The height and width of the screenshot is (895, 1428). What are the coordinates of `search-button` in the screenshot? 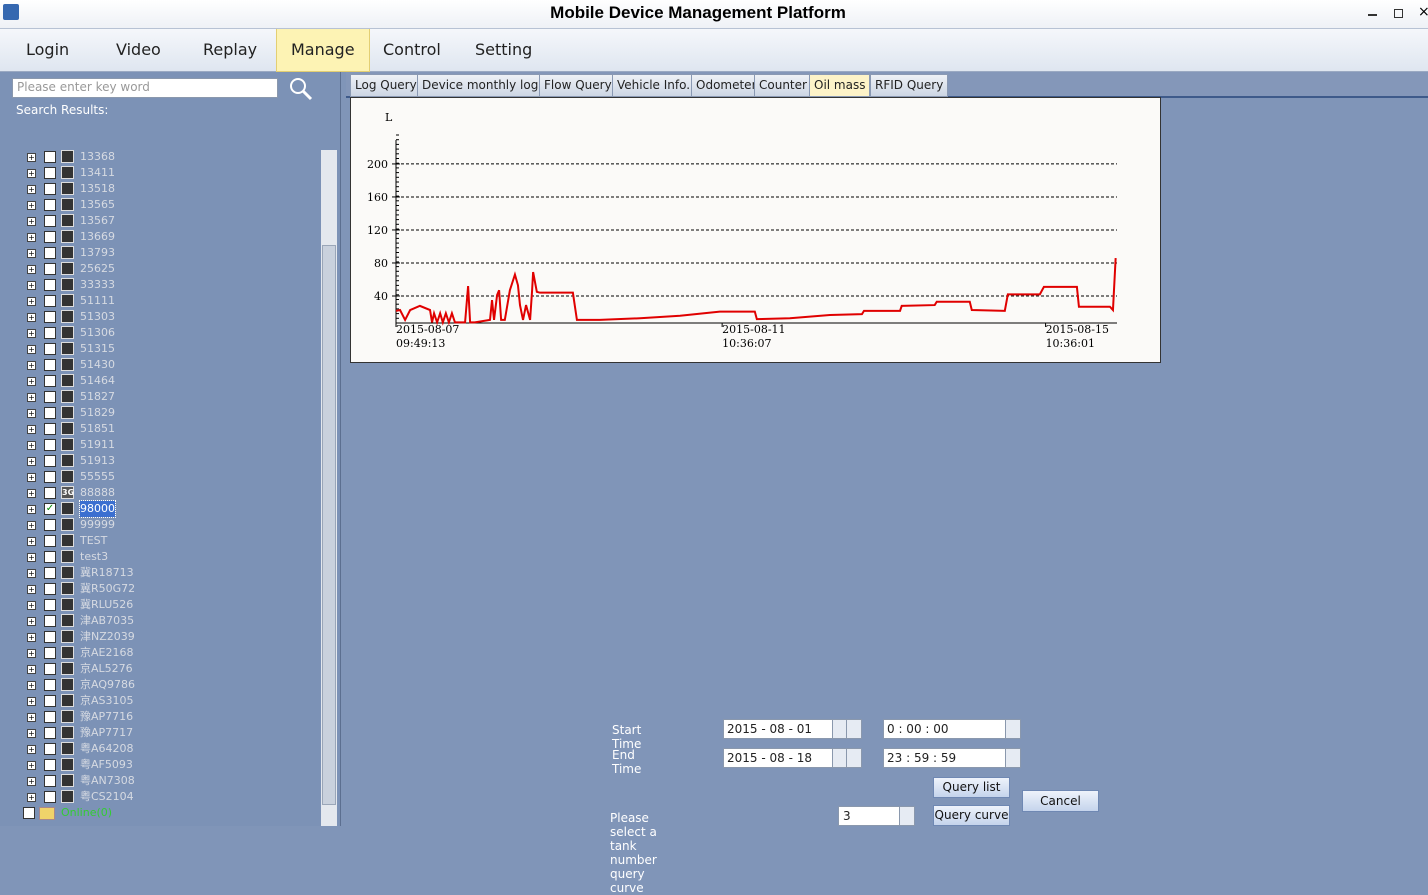 It's located at (301, 89).